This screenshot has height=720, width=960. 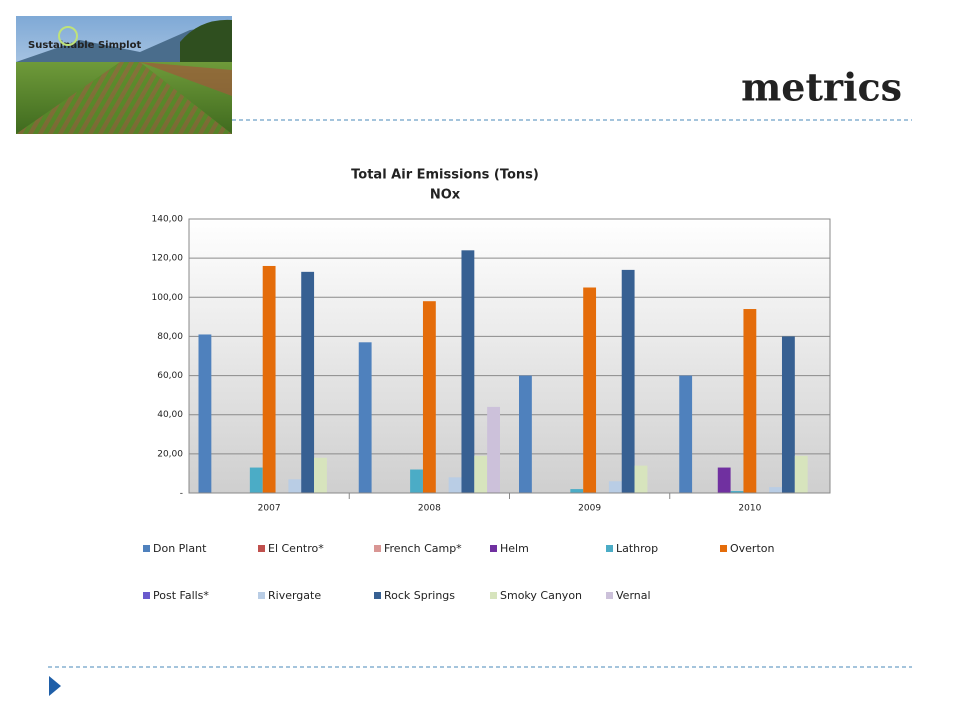 I want to click on legend-label: Rivergate, so click(x=294, y=595).